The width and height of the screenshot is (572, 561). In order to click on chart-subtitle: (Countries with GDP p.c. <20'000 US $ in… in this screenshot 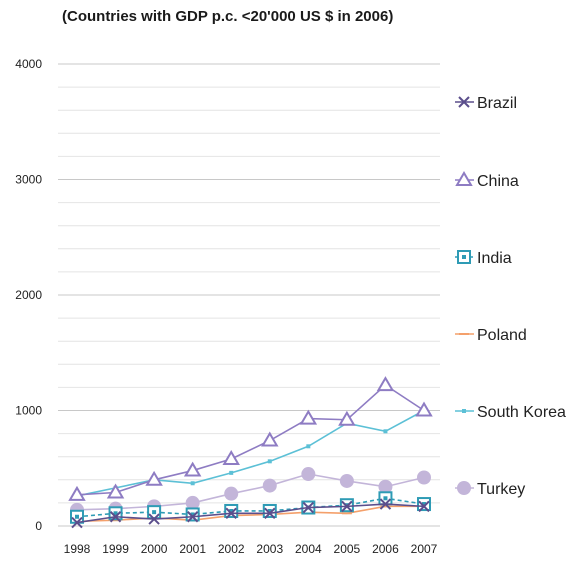, I will do `click(228, 16)`.